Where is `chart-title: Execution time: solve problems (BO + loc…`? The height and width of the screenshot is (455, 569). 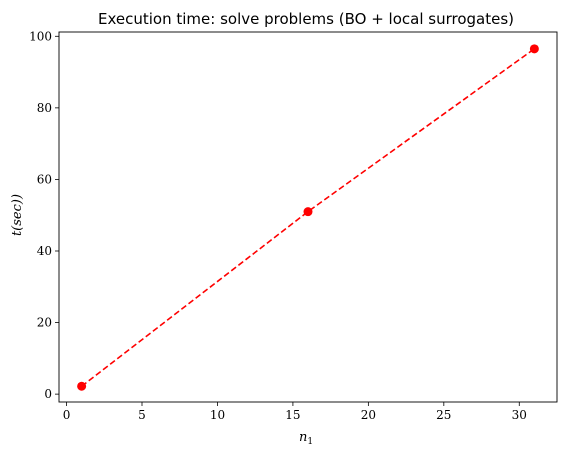 chart-title: Execution time: solve problems (BO + loc… is located at coordinates (306, 19).